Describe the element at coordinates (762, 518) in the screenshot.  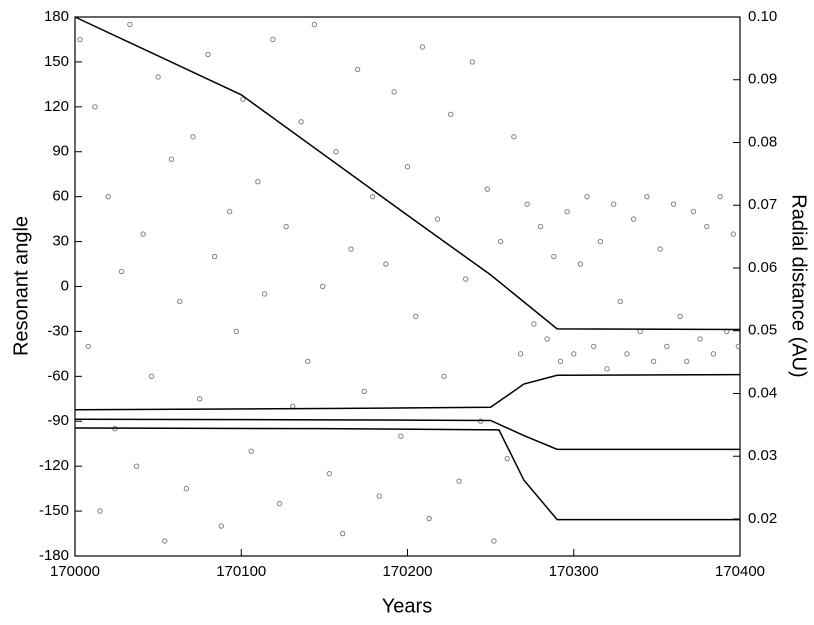
I see `y2-tick-label: 0.02` at that location.